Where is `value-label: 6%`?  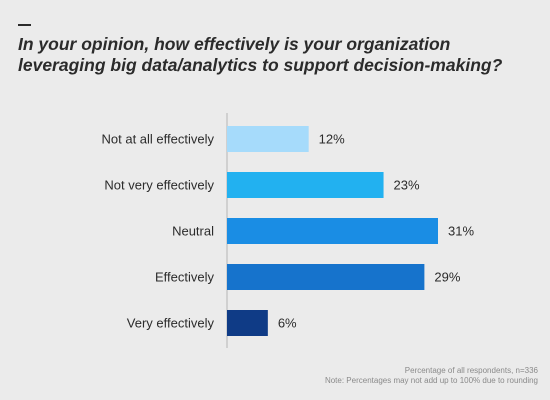 value-label: 6% is located at coordinates (287, 323).